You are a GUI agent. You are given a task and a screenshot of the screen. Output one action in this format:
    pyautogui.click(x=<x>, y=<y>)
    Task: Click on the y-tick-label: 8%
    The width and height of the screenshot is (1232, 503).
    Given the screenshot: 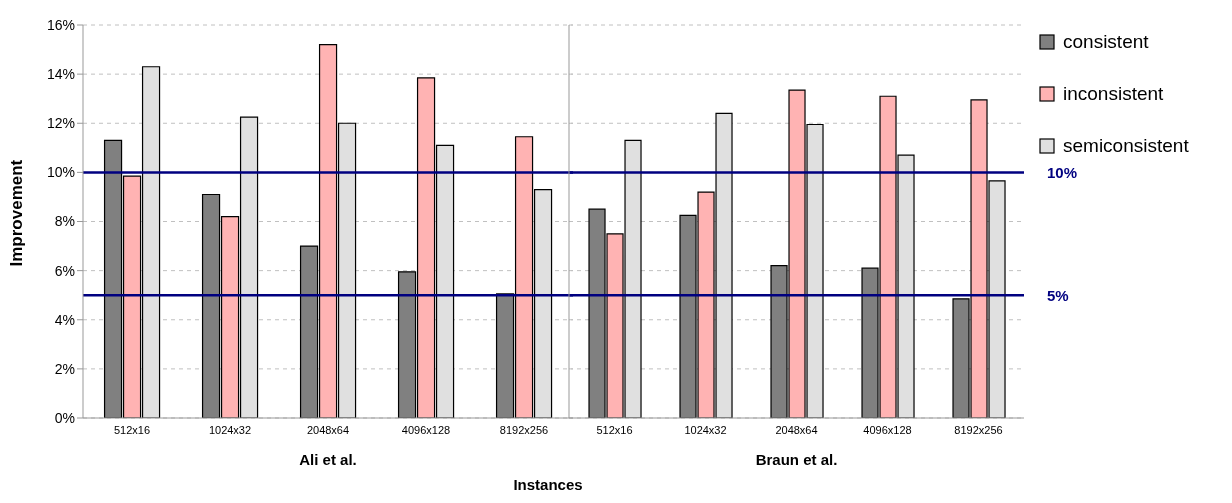 What is the action you would take?
    pyautogui.click(x=64, y=221)
    